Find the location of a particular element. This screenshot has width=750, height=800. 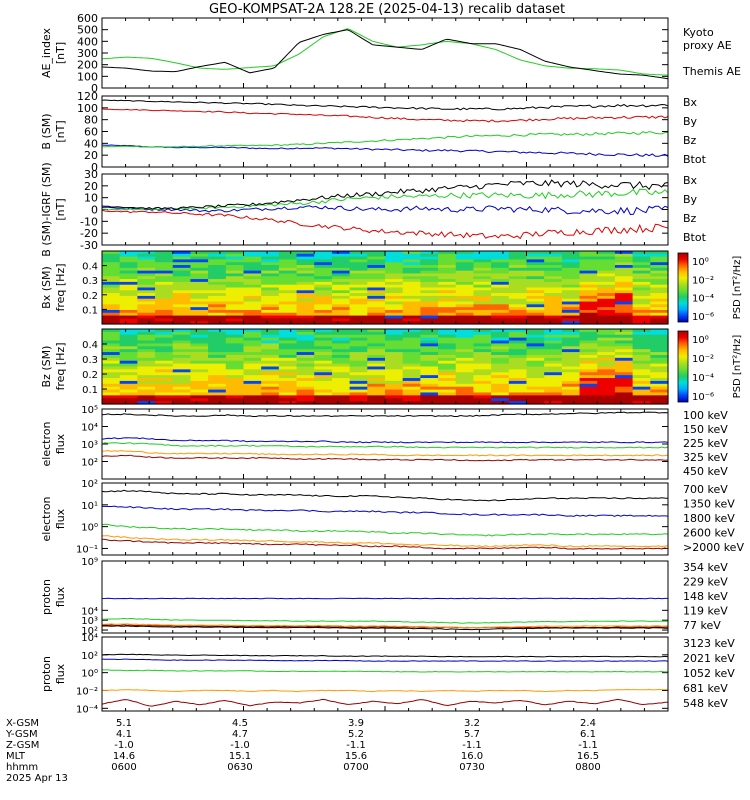

y-tick-label: 300 is located at coordinates (87, 53).